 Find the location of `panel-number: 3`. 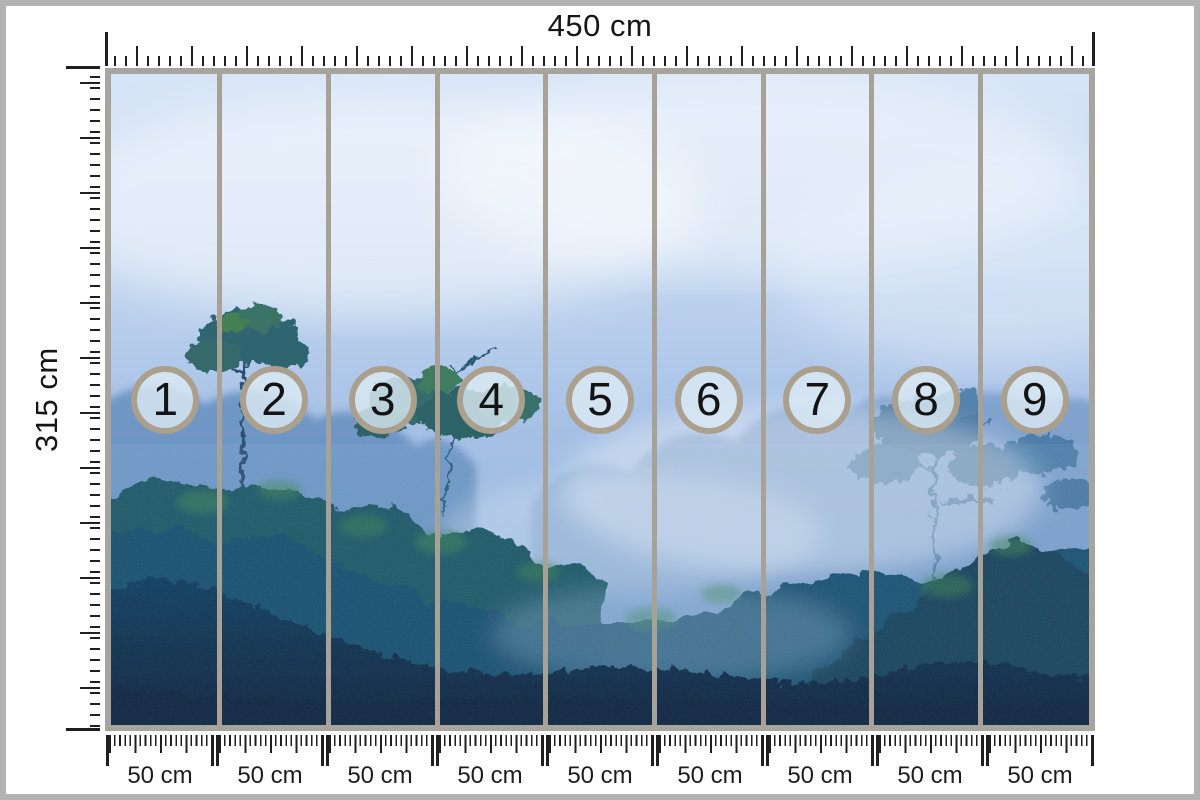

panel-number: 3 is located at coordinates (382, 399).